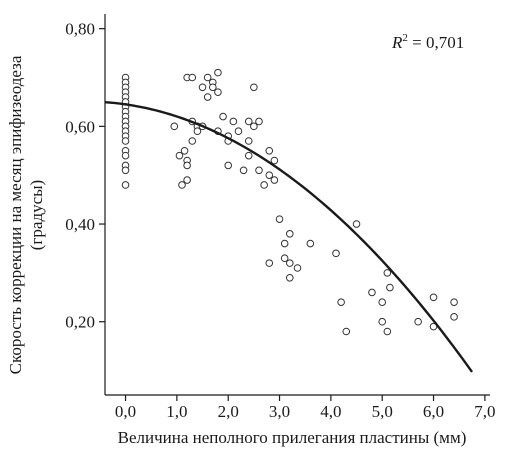 Image resolution: width=520 pixels, height=455 pixels. Describe the element at coordinates (125, 411) in the screenshot. I see `x-tick-label: 0,0` at that location.